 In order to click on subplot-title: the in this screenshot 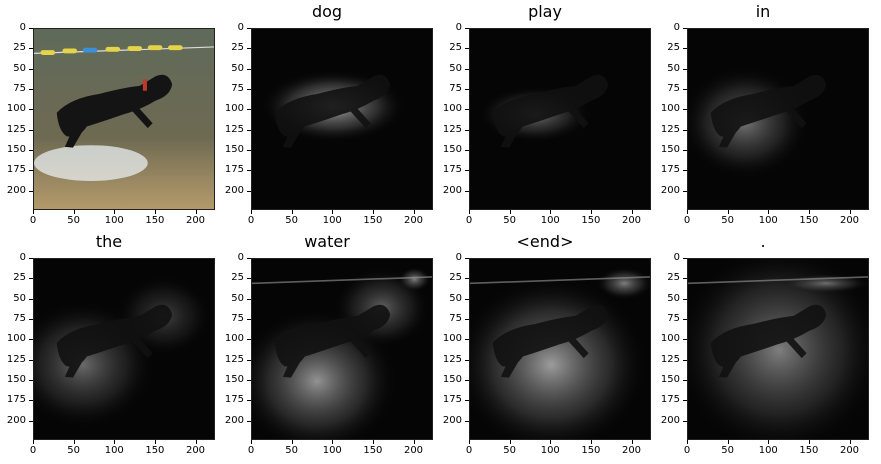, I will do `click(109, 241)`.